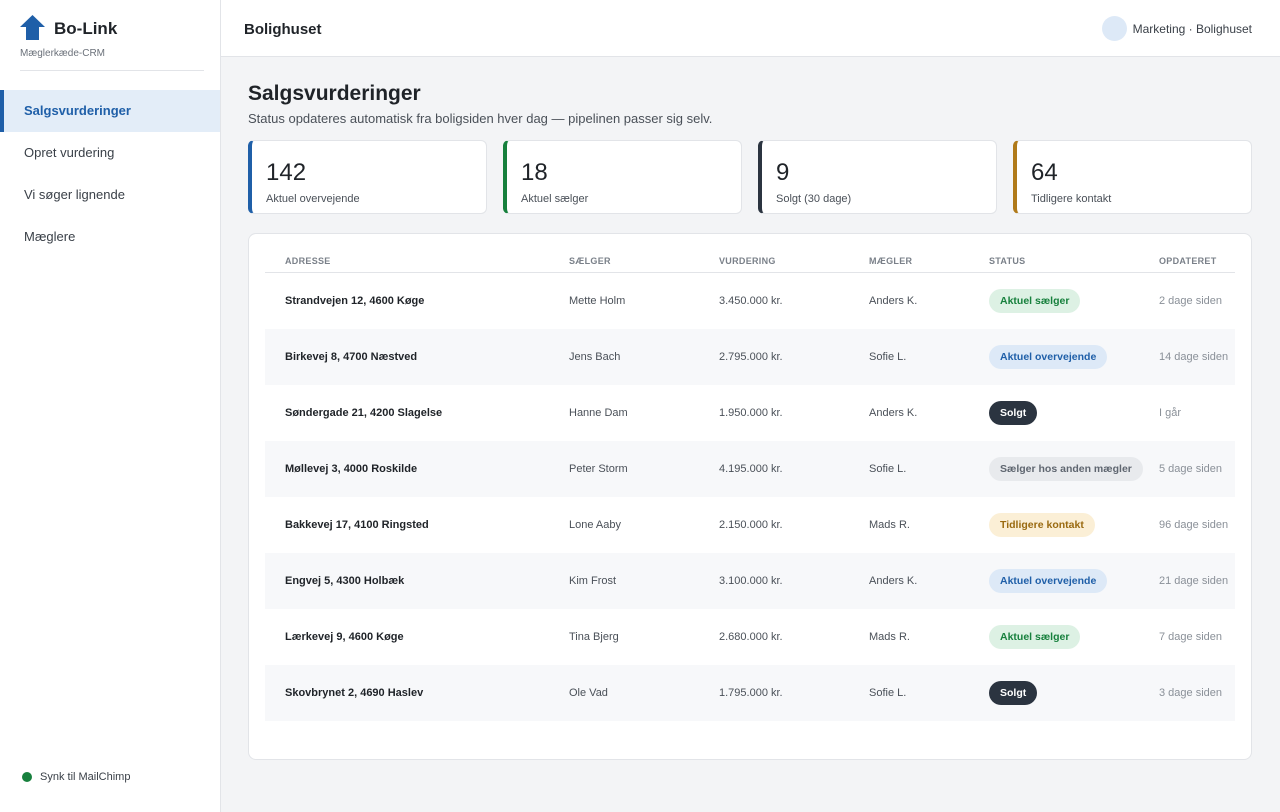 The image size is (1280, 812). What do you see at coordinates (357, 525) in the screenshot?
I see `address-cell: Bakkevej 17, 4100 Ringsted` at bounding box center [357, 525].